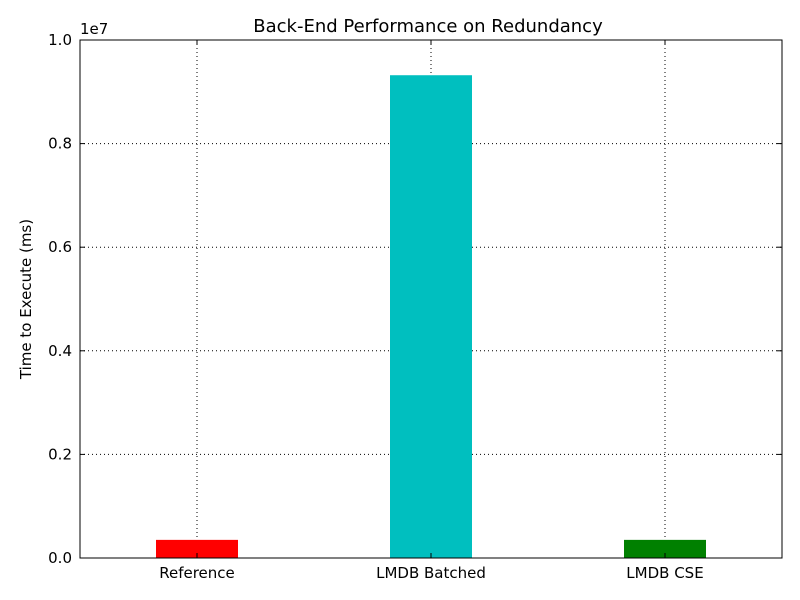 This screenshot has width=800, height=600. I want to click on y-tick-label: 0.0, so click(60, 558).